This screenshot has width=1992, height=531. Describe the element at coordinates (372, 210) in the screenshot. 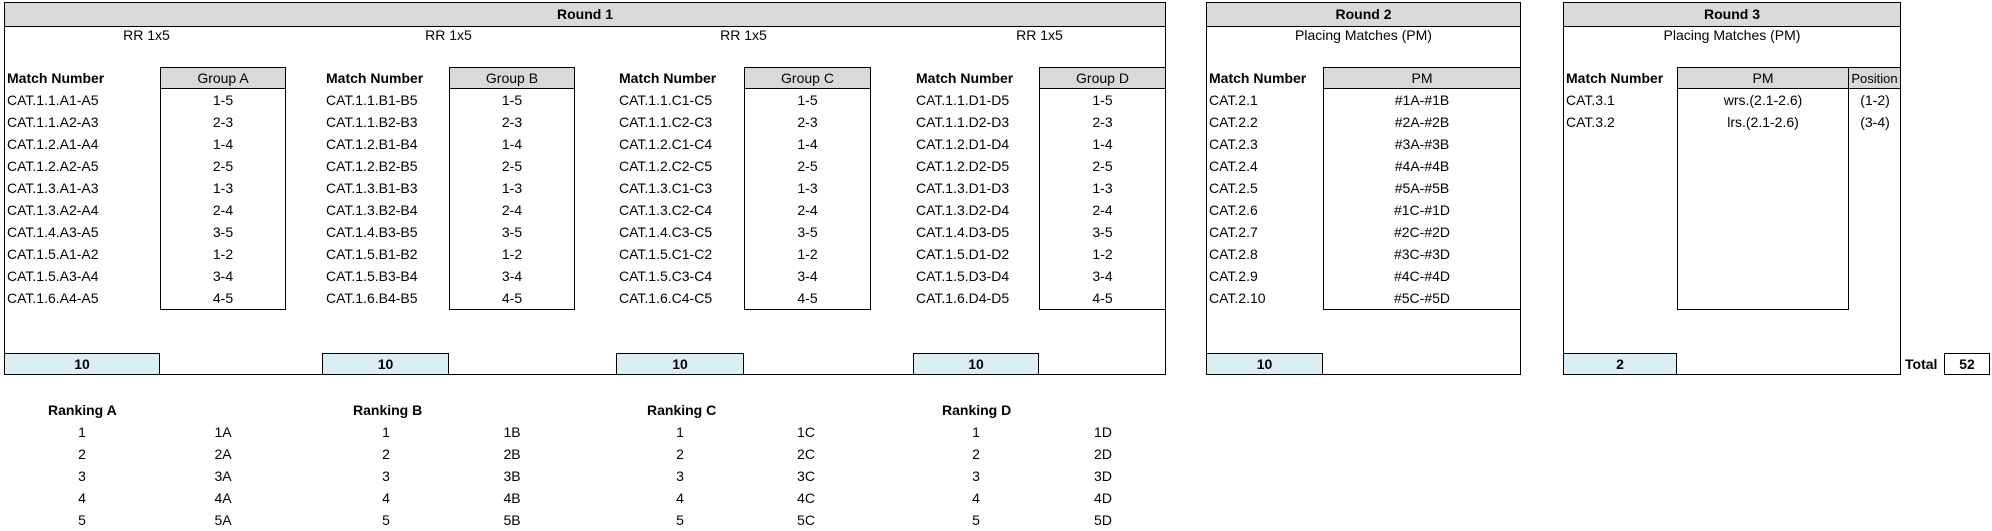

I see `match-number: CAT.1.3.B2-B4` at that location.